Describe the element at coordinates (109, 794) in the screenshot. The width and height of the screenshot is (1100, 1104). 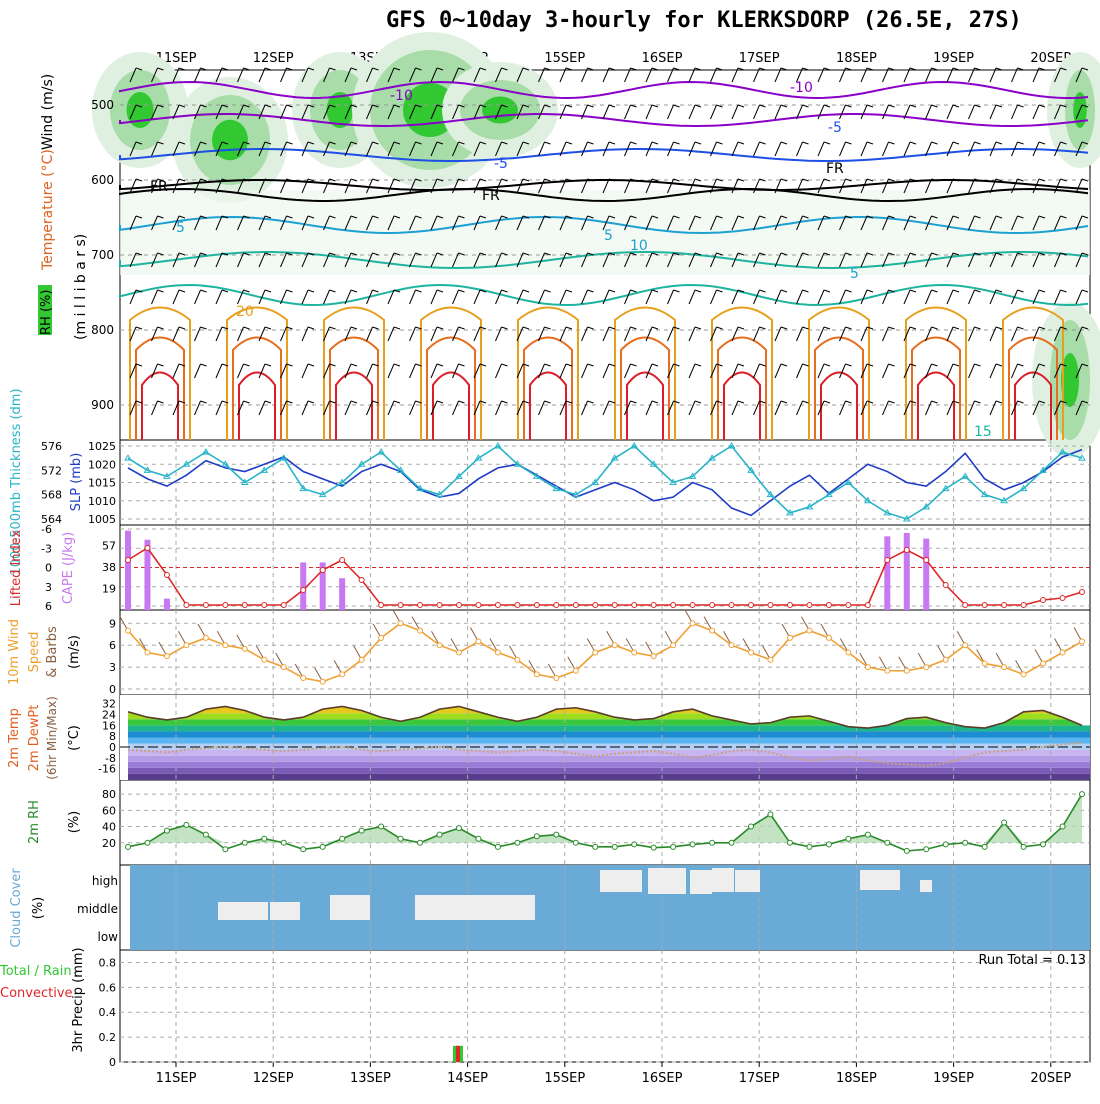
I see `ytick-rh2m: 80` at that location.